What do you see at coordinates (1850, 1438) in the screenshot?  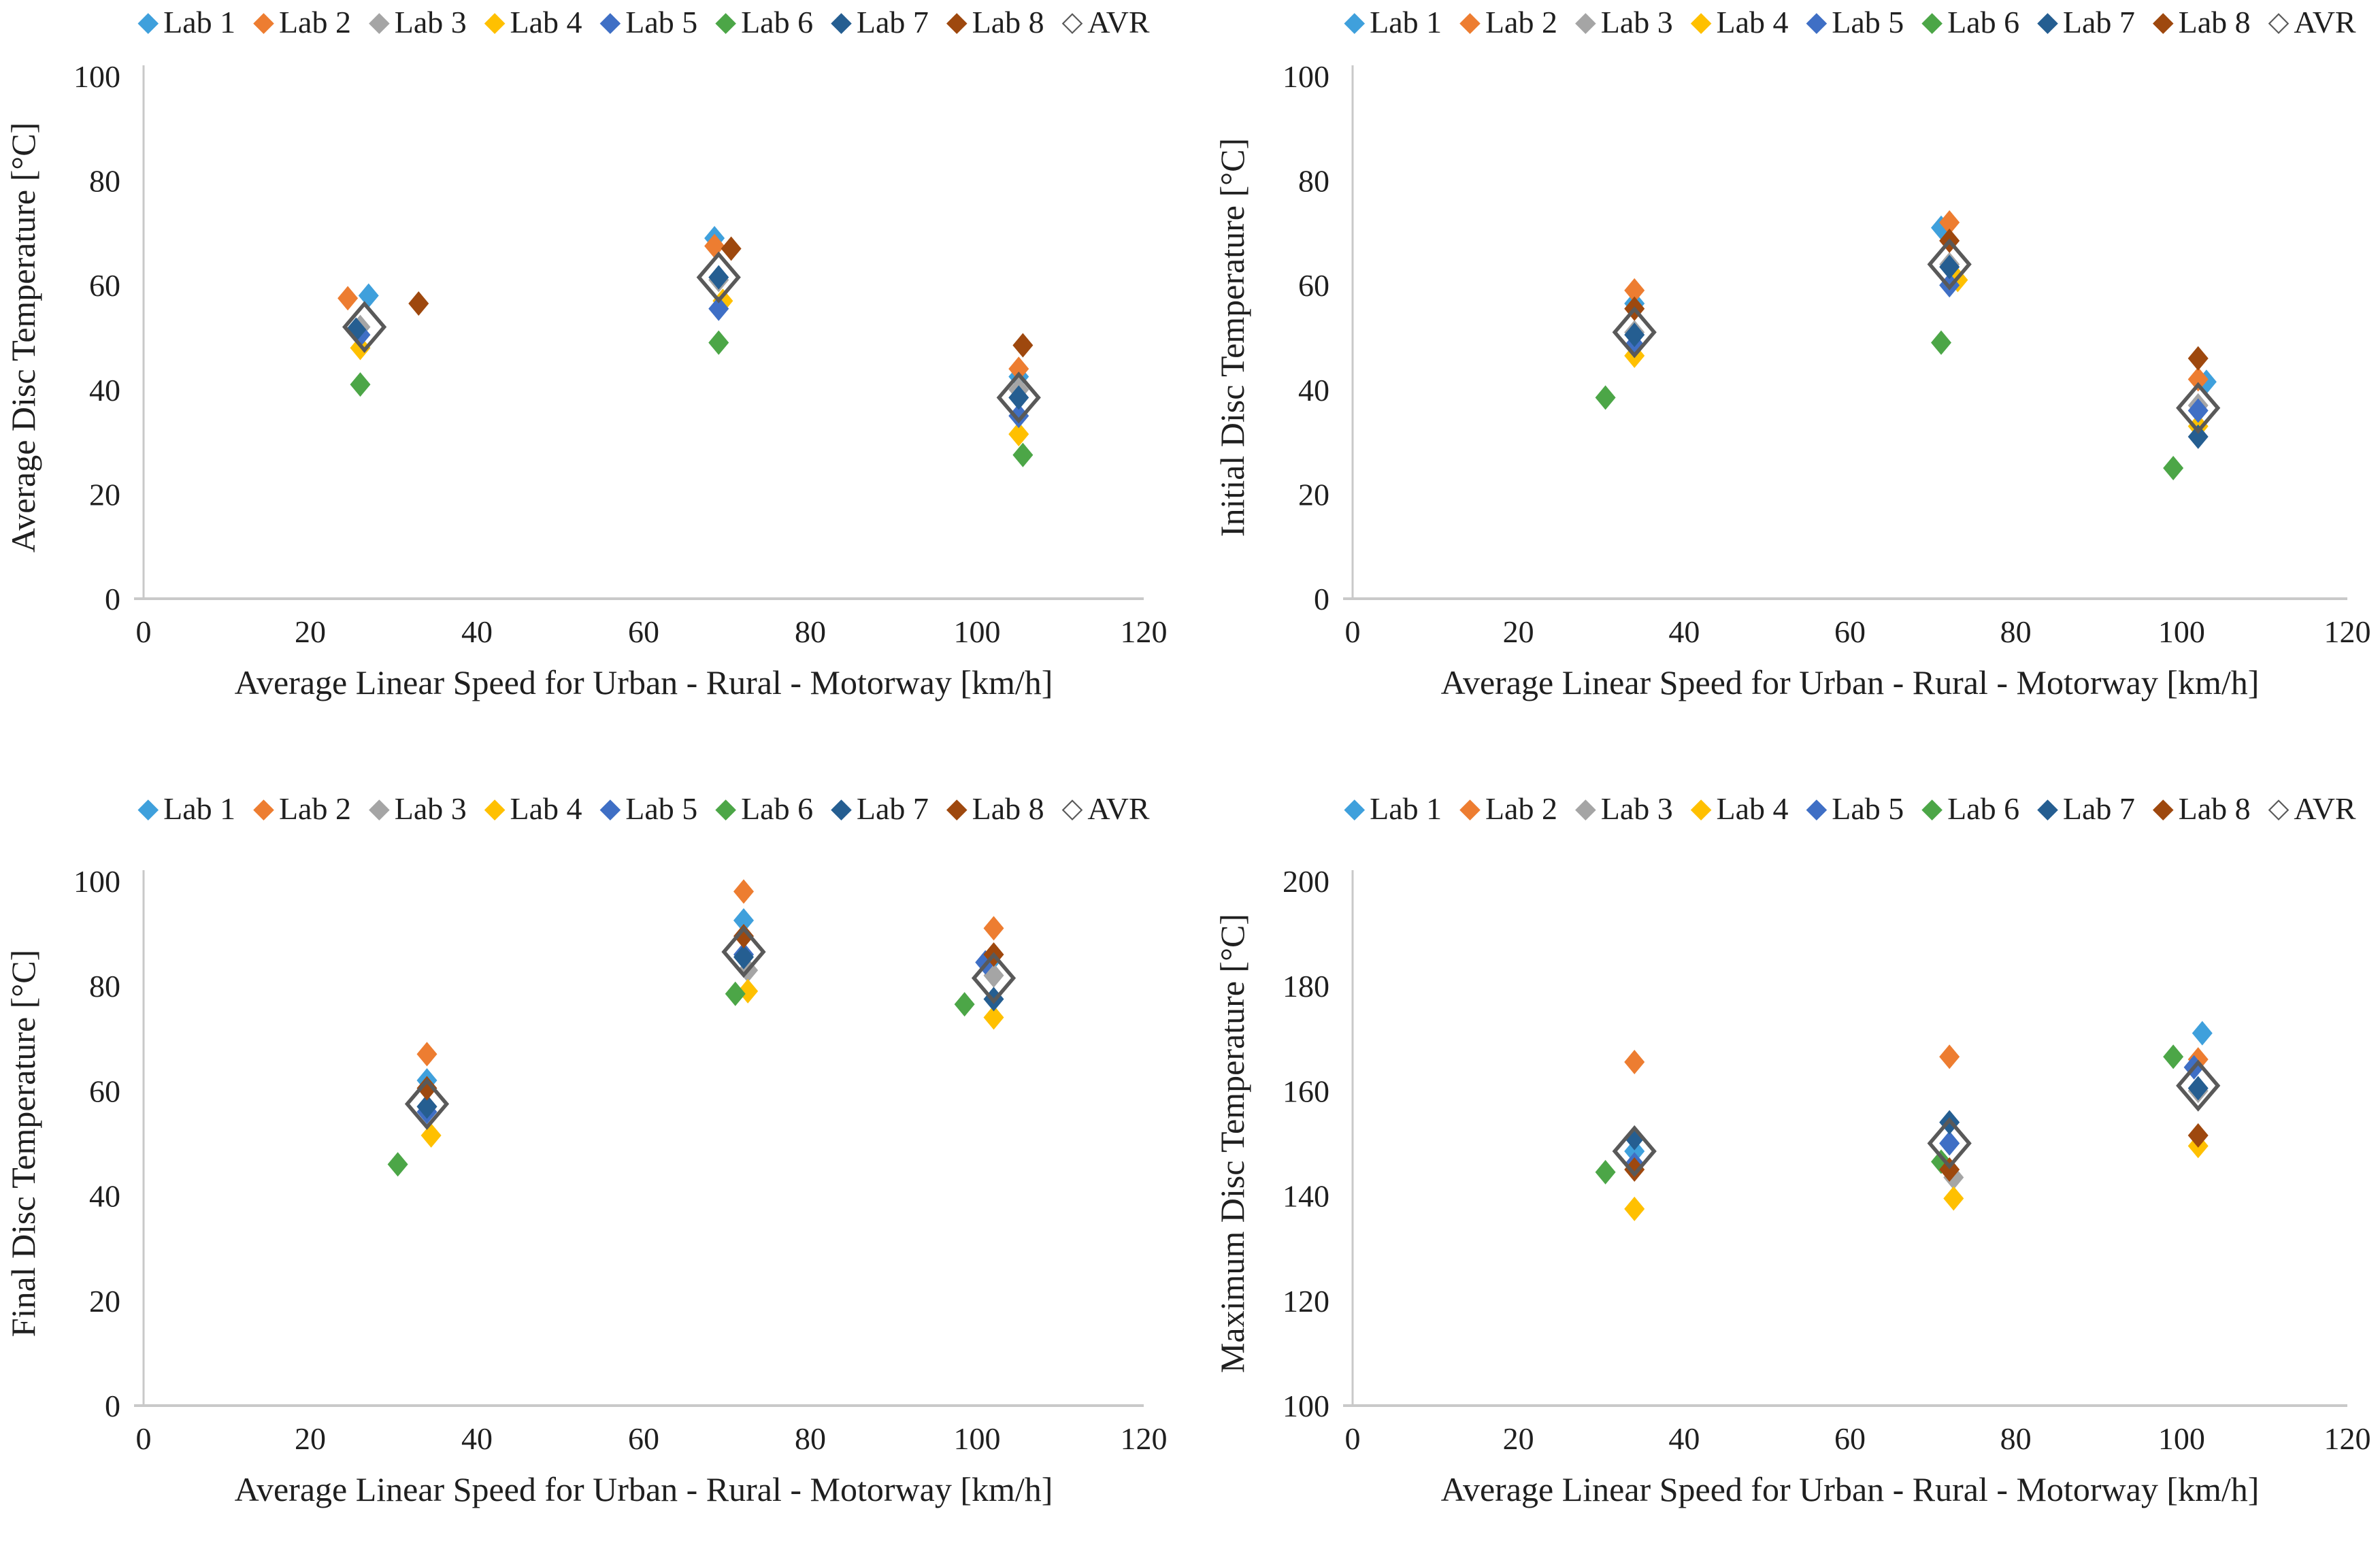 I see `x-tick-label: 60` at bounding box center [1850, 1438].